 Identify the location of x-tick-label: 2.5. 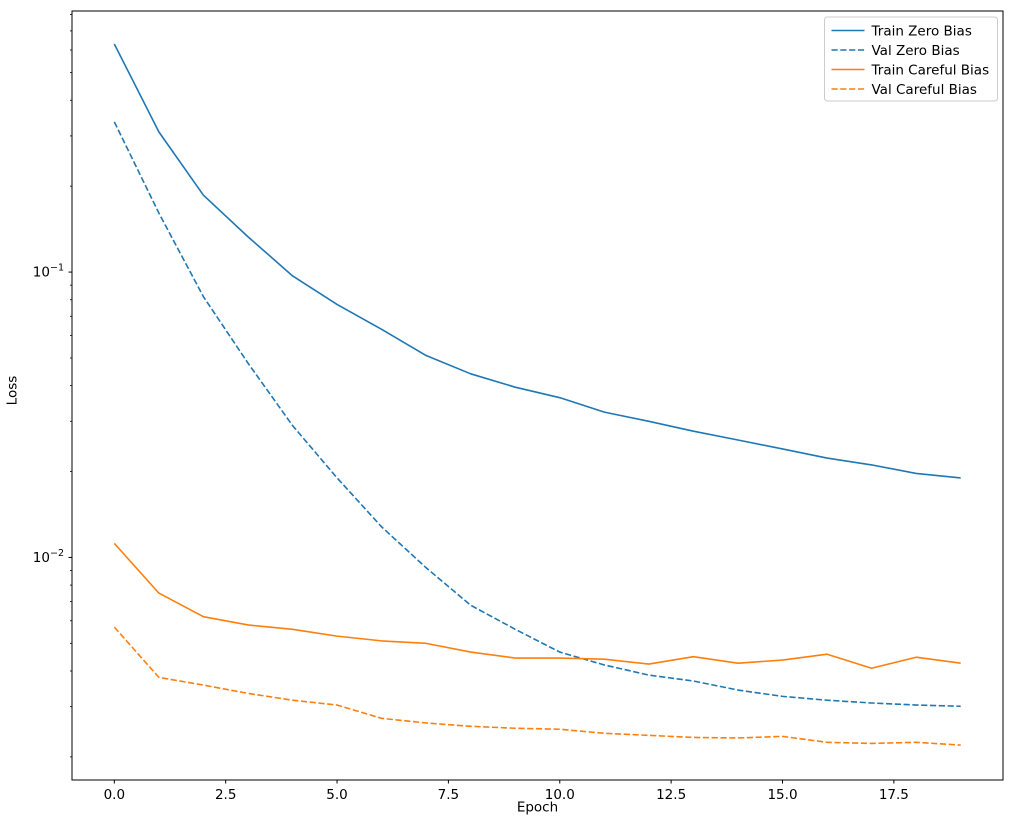
(225, 795).